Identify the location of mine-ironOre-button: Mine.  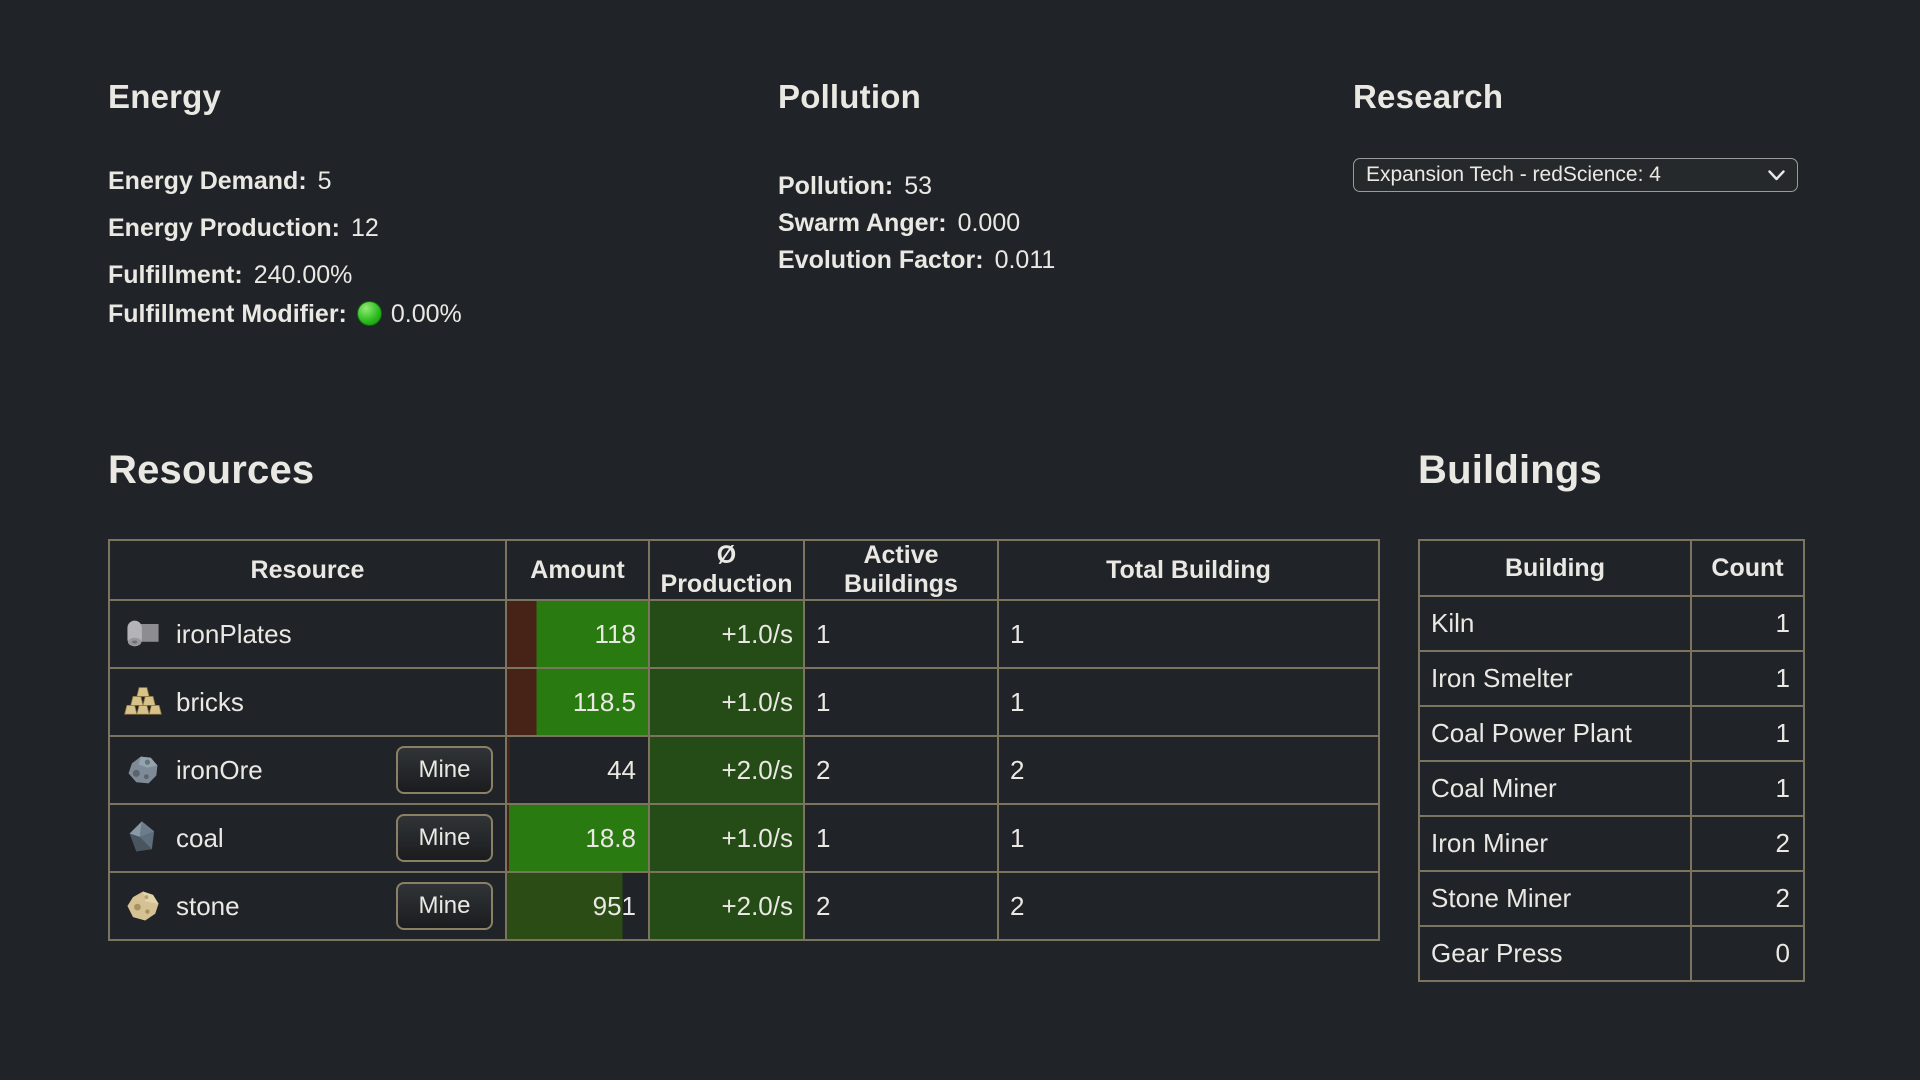
(444, 770).